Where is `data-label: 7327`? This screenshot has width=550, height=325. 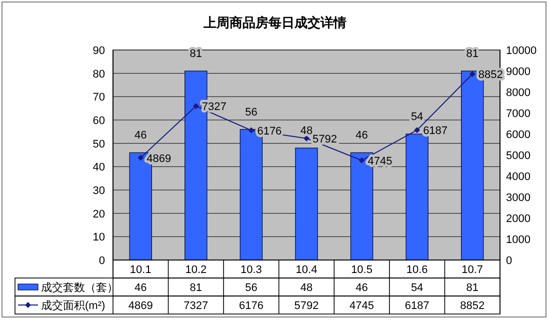 data-label: 7327 is located at coordinates (196, 306).